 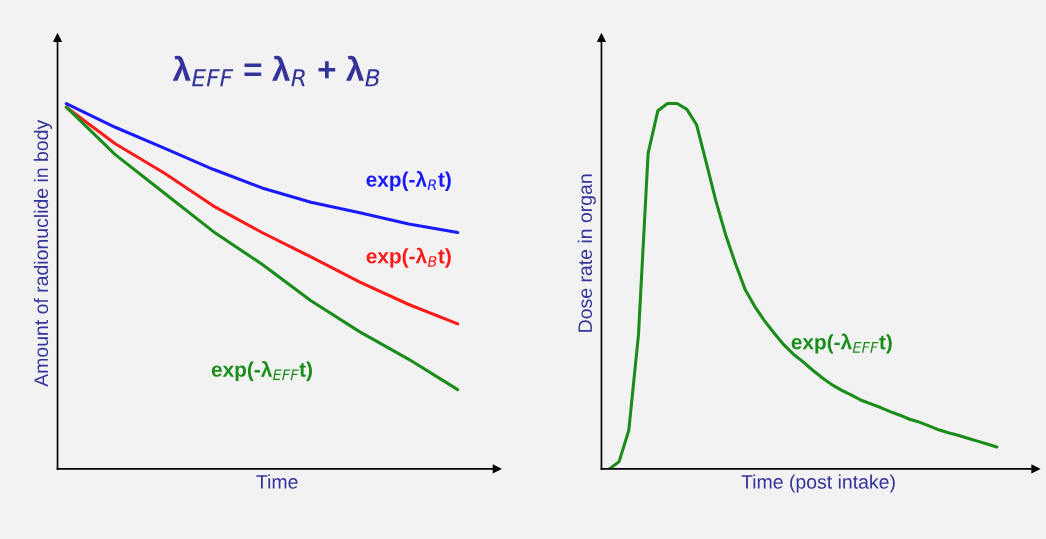 What do you see at coordinates (261, 371) in the screenshot?
I see `text: exp(-λ$_{EFF}$t)` at bounding box center [261, 371].